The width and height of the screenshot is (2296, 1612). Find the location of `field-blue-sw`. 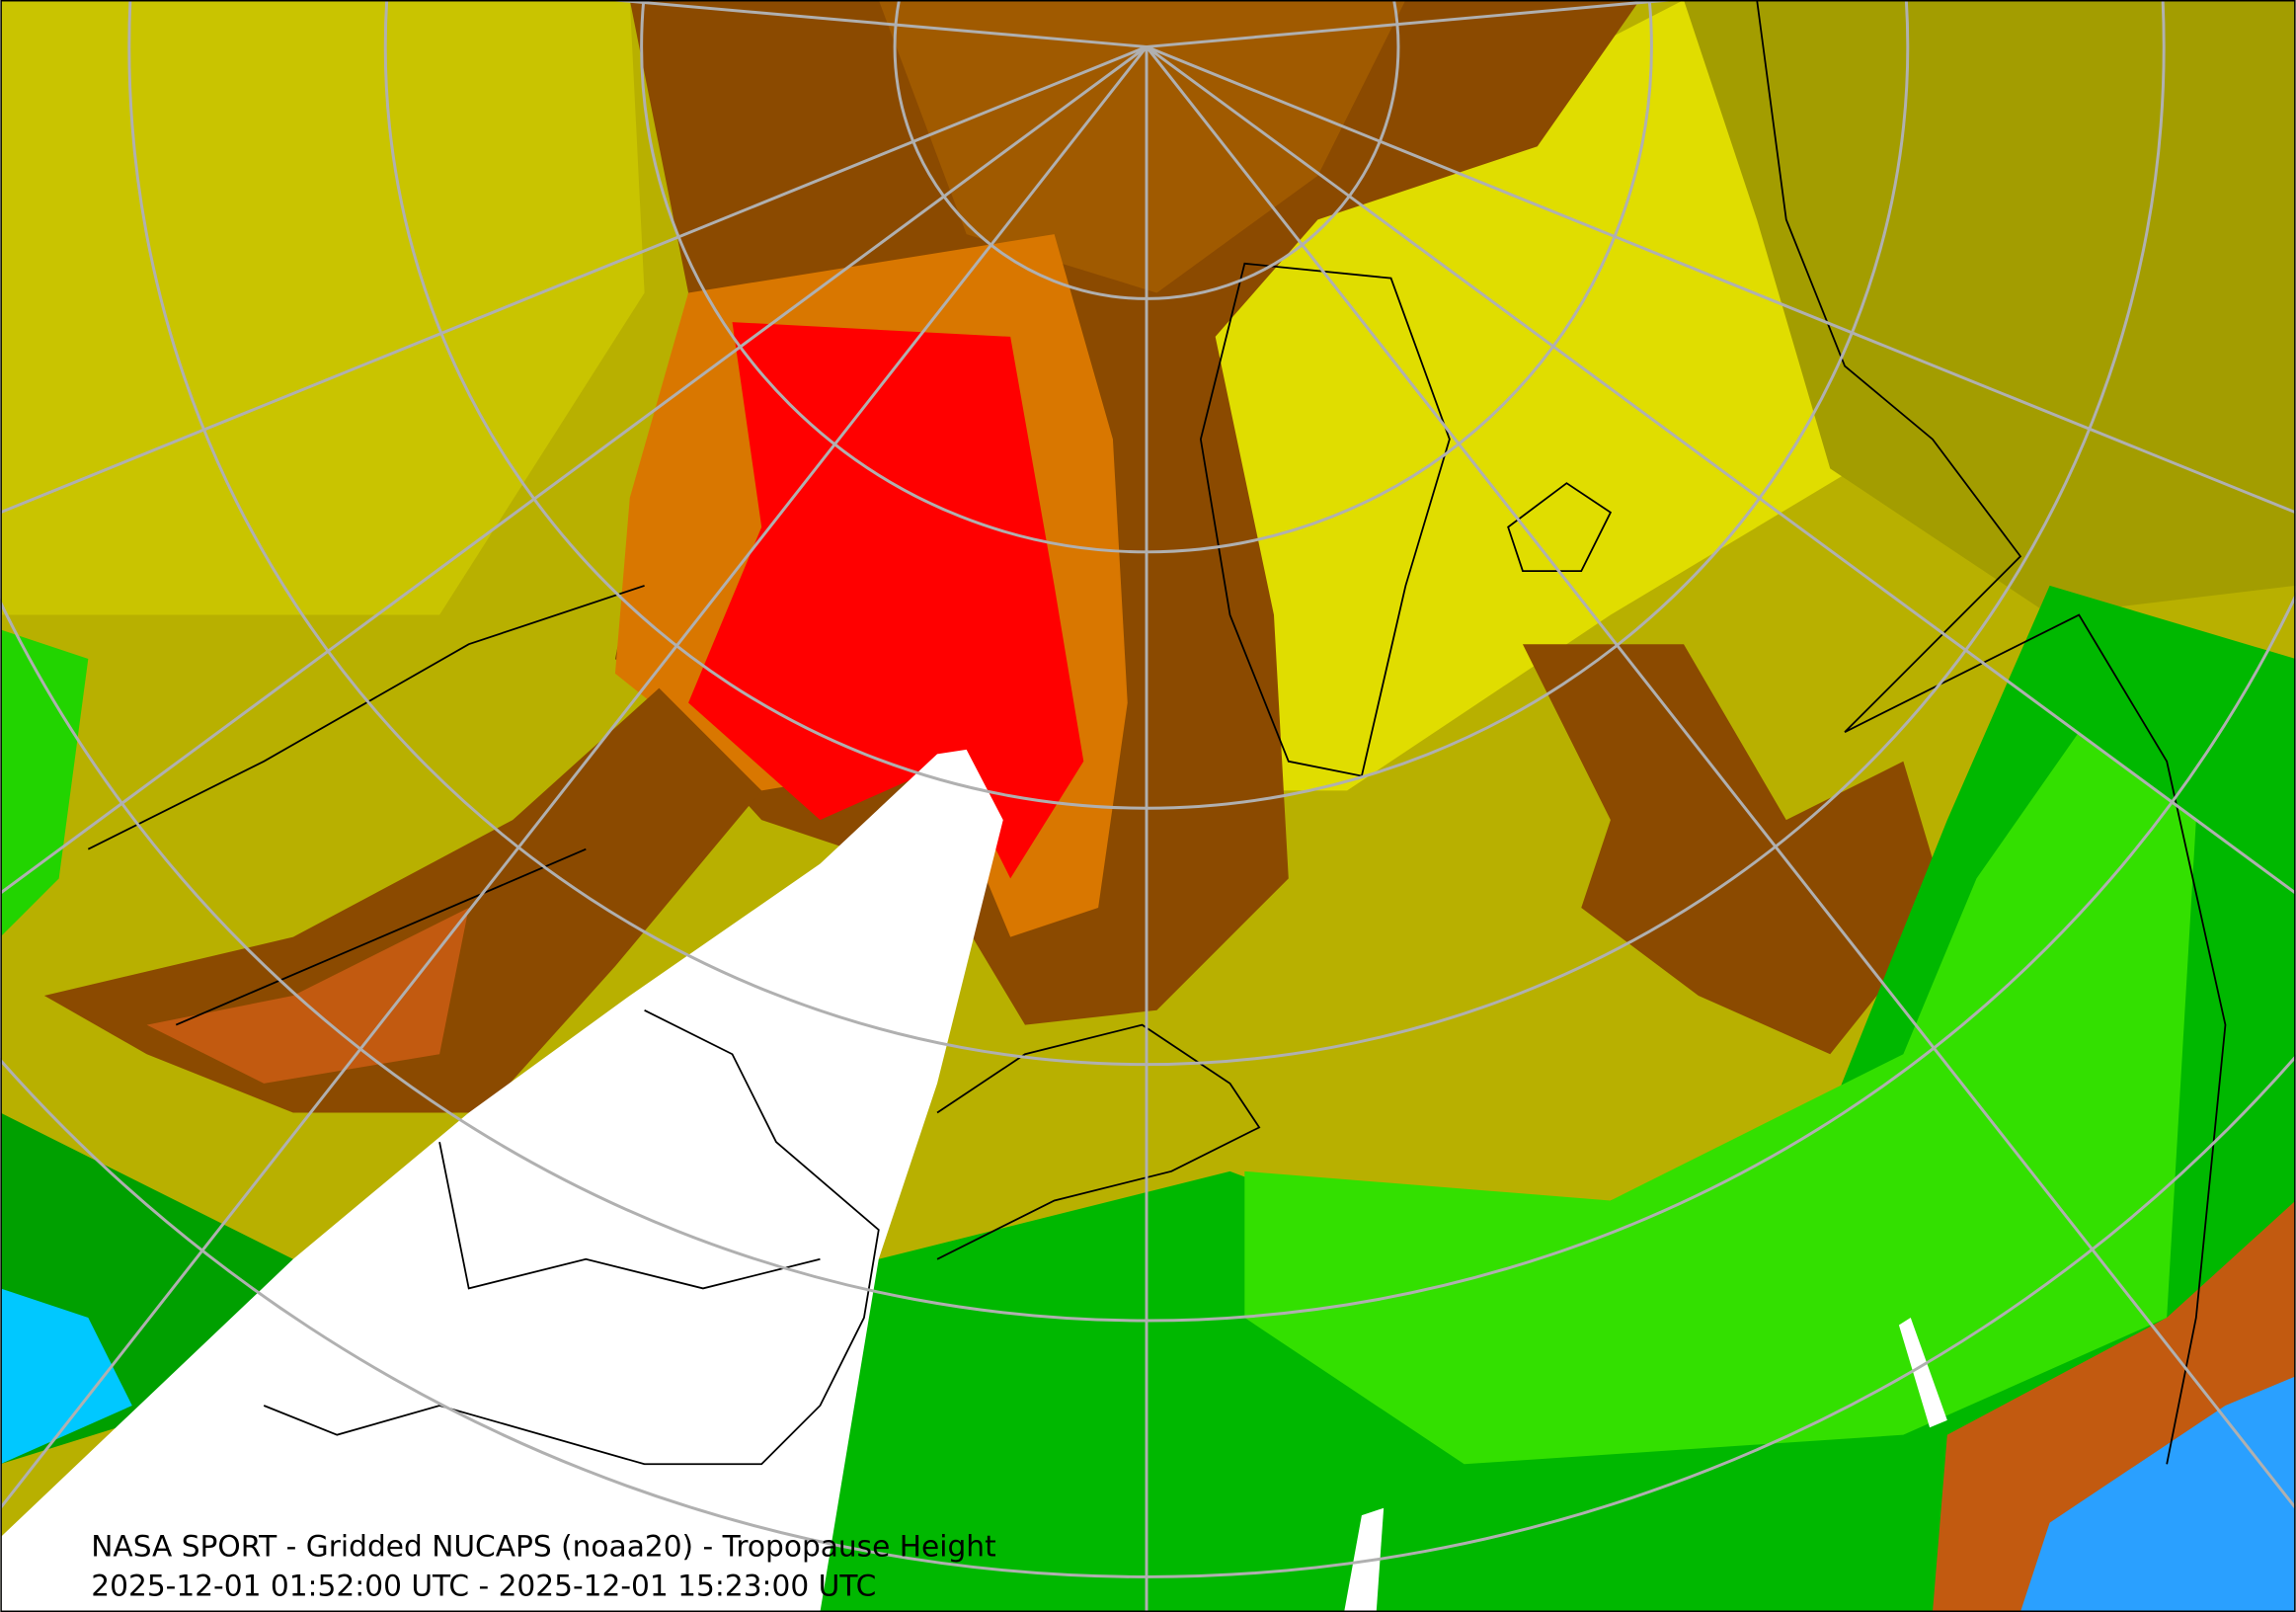

field-blue-sw is located at coordinates (66, 1376).